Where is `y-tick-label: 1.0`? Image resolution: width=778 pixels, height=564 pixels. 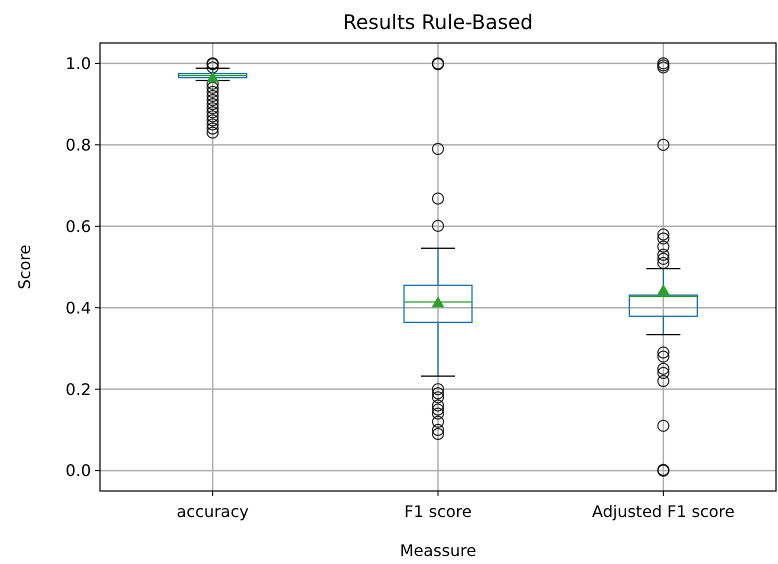
y-tick-label: 1.0 is located at coordinates (78, 63).